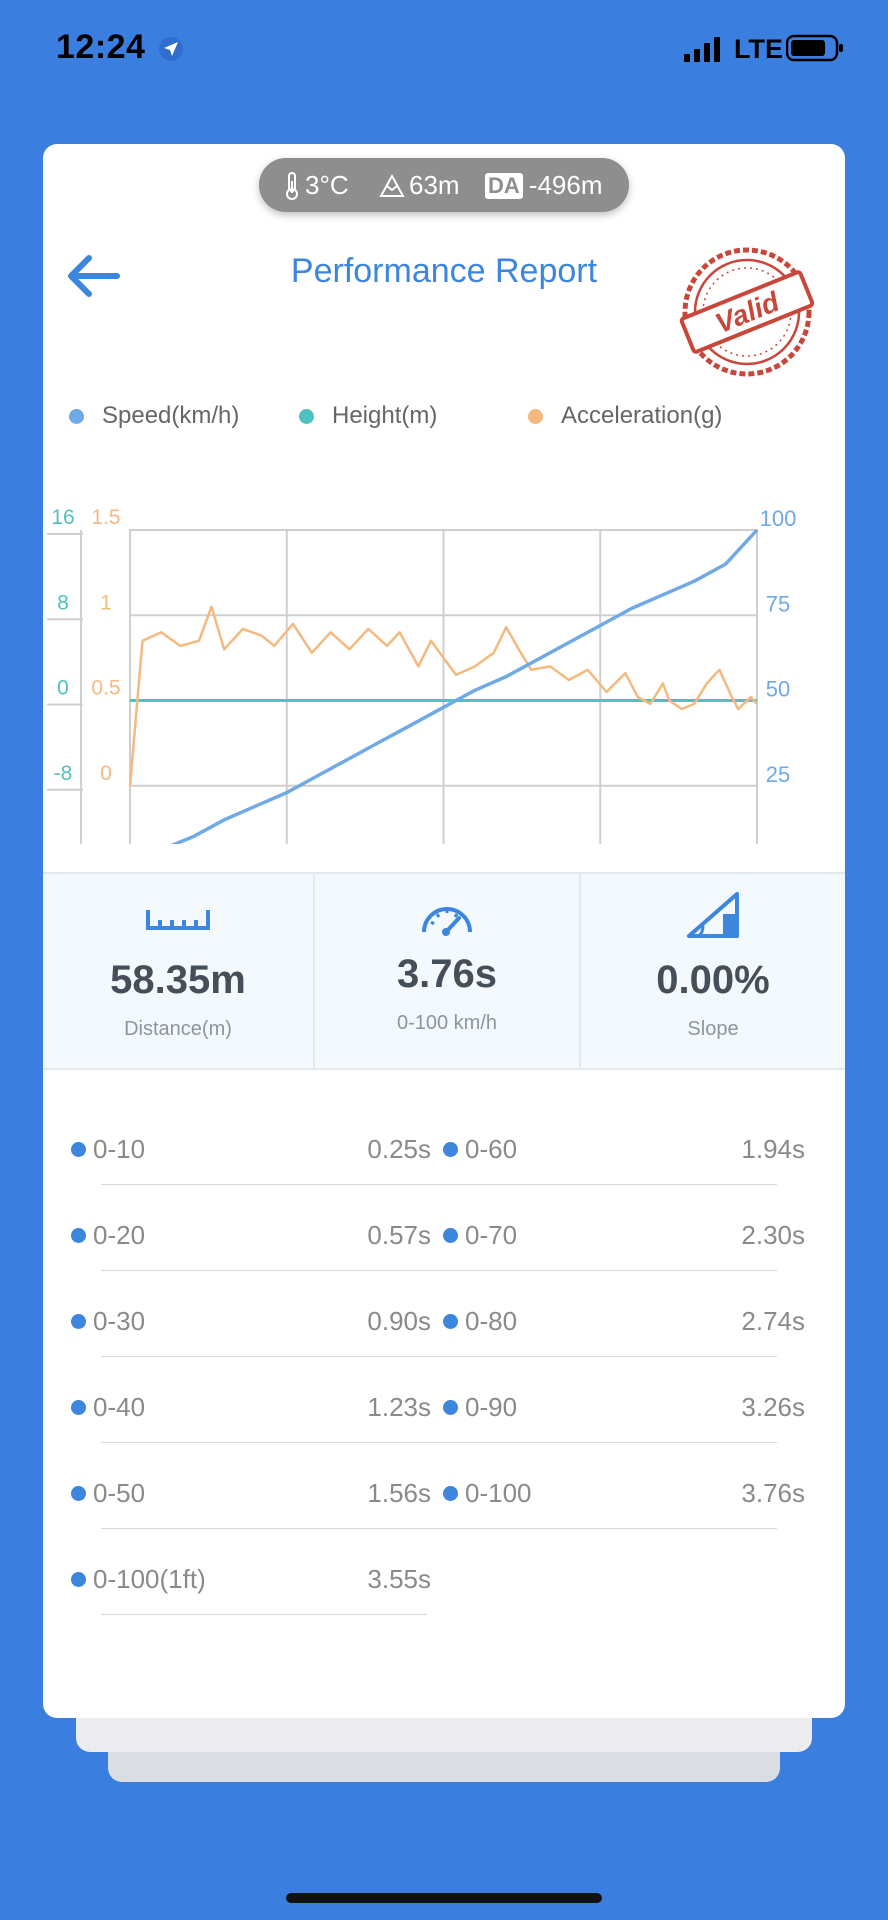  What do you see at coordinates (119, 1149) in the screenshot?
I see `split-label: 0-10` at bounding box center [119, 1149].